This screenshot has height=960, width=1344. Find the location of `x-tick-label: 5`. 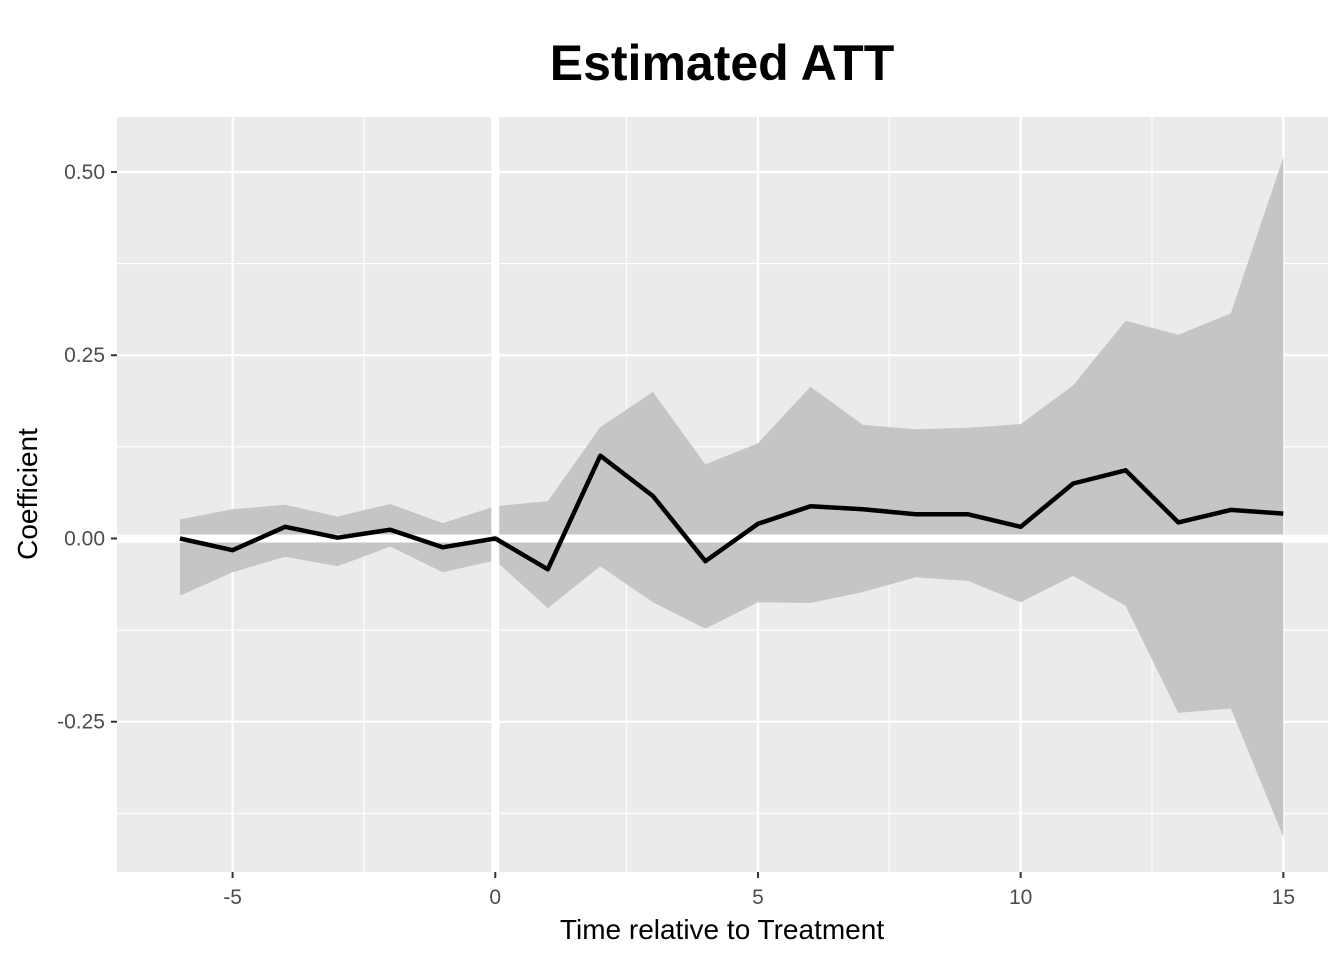

x-tick-label: 5 is located at coordinates (758, 897).